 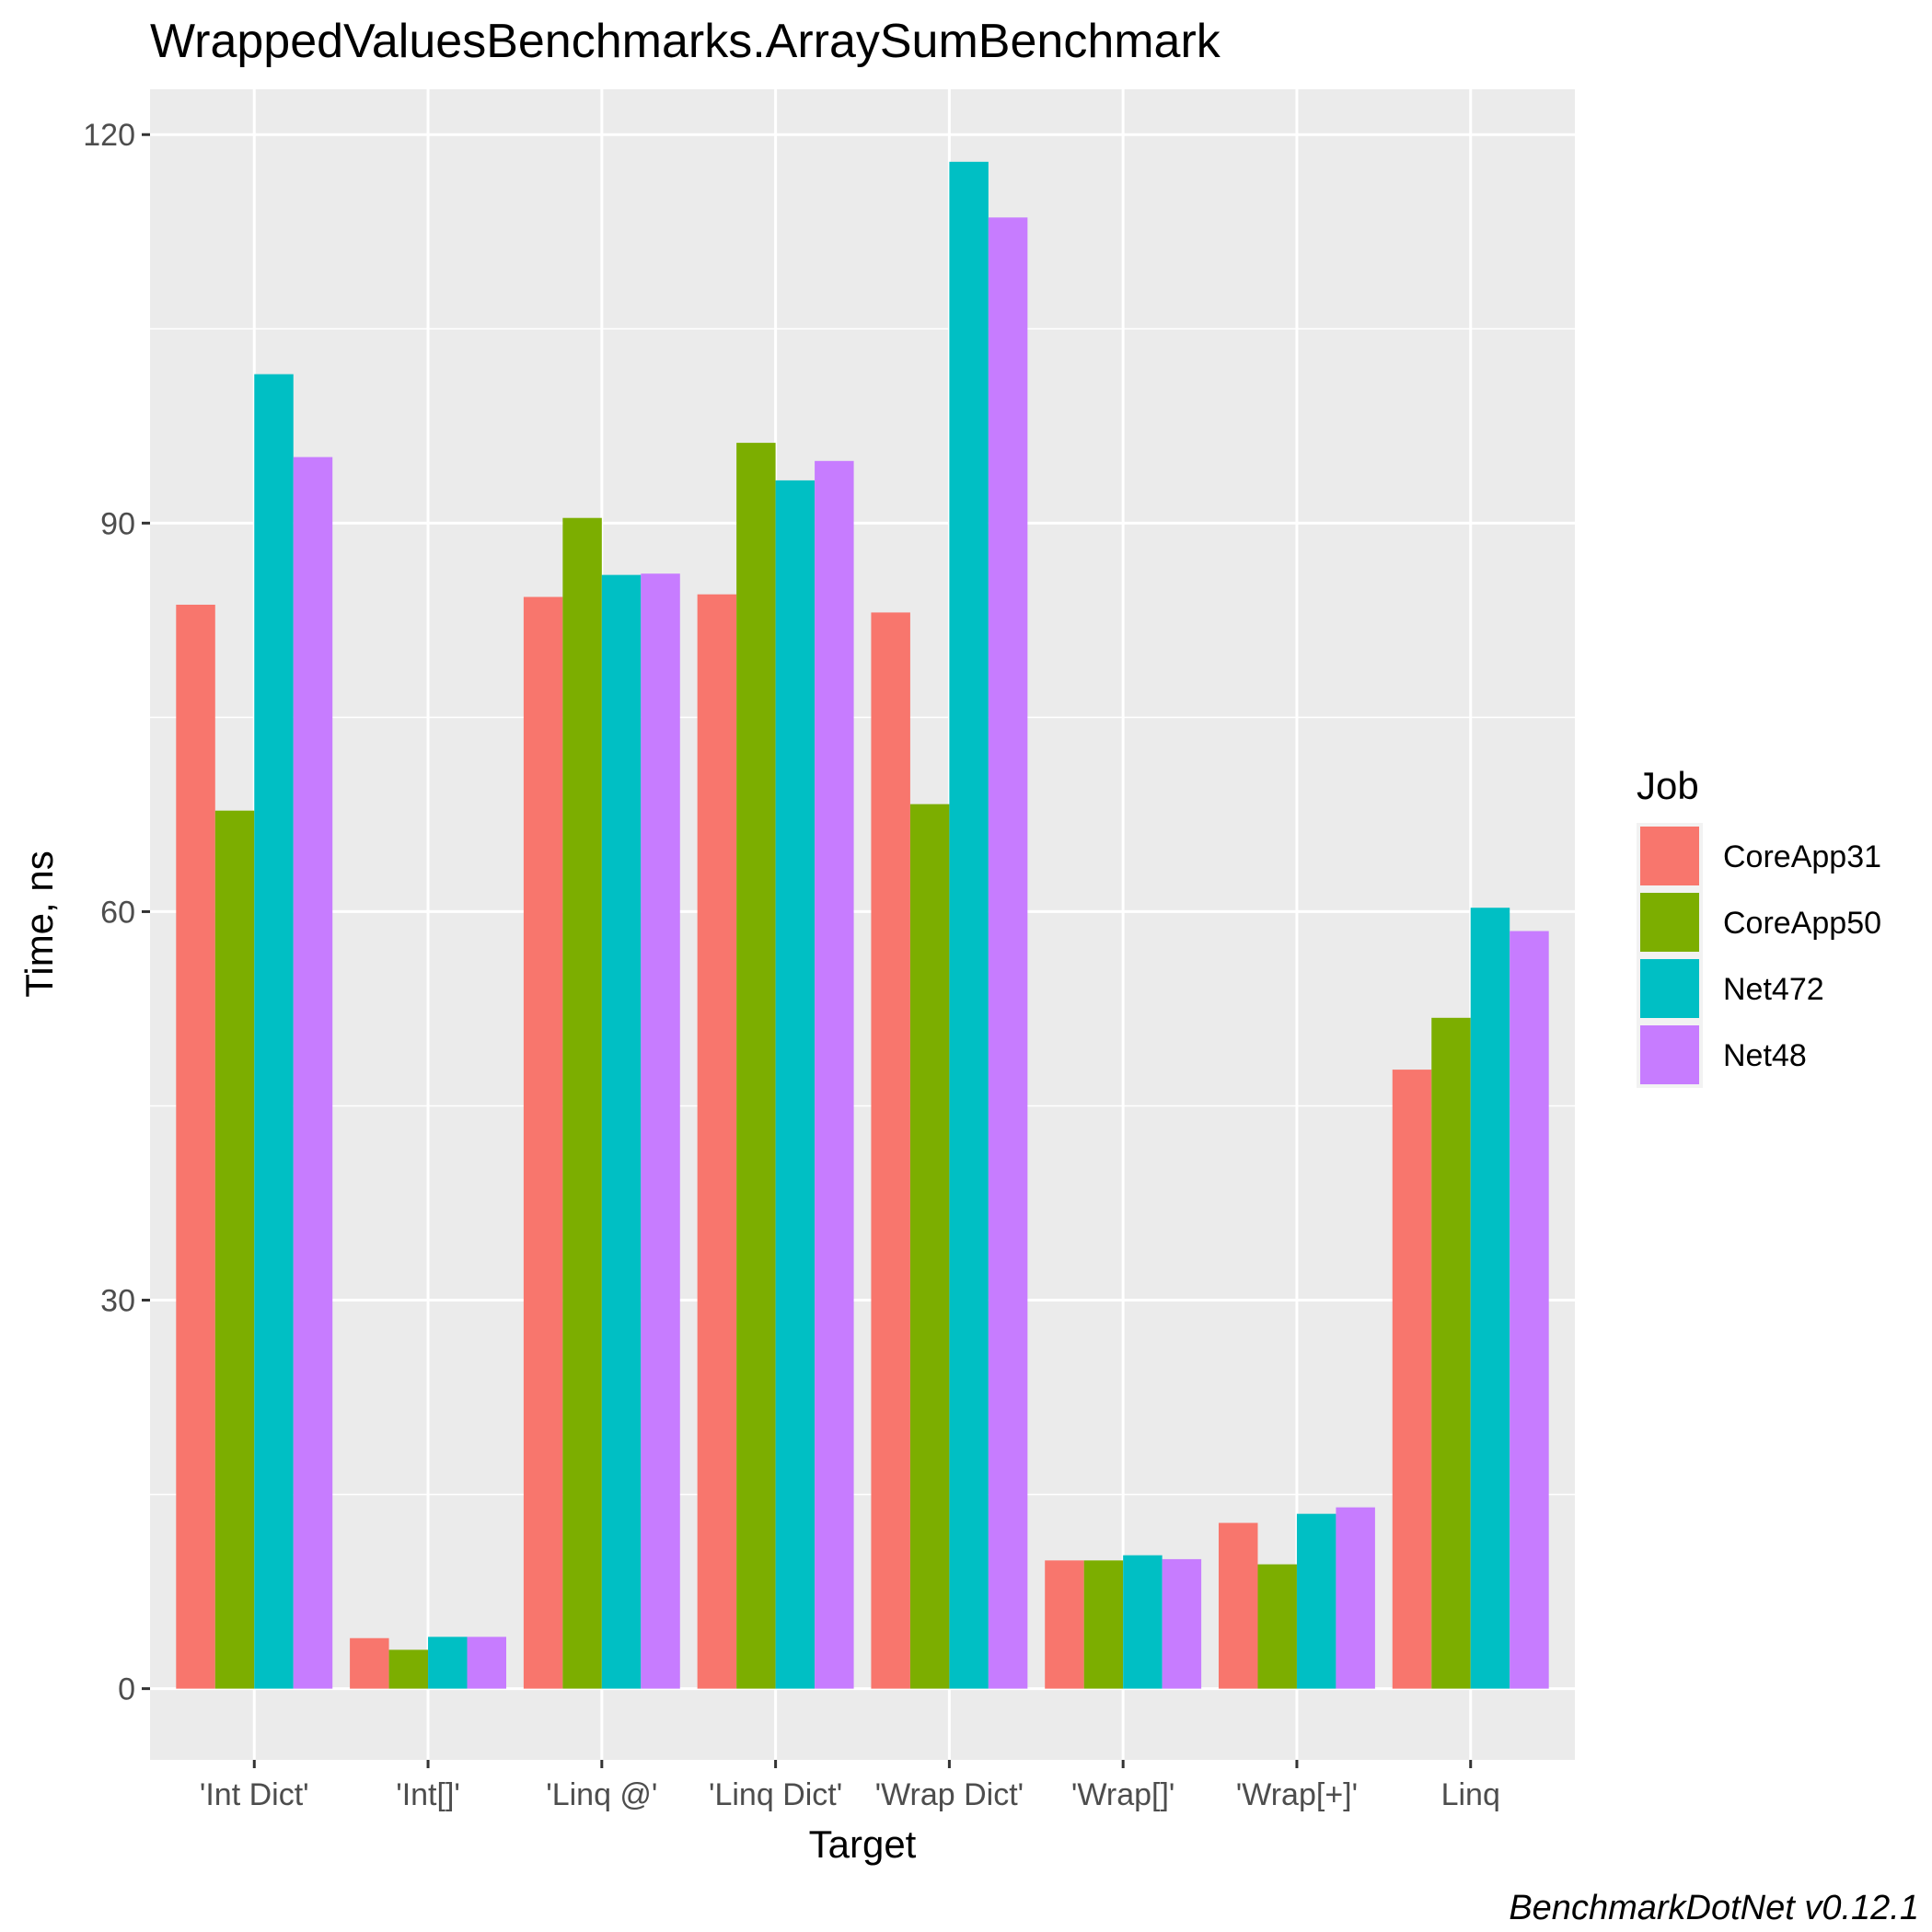 What do you see at coordinates (109, 135) in the screenshot?
I see `y-tick-label: 120` at bounding box center [109, 135].